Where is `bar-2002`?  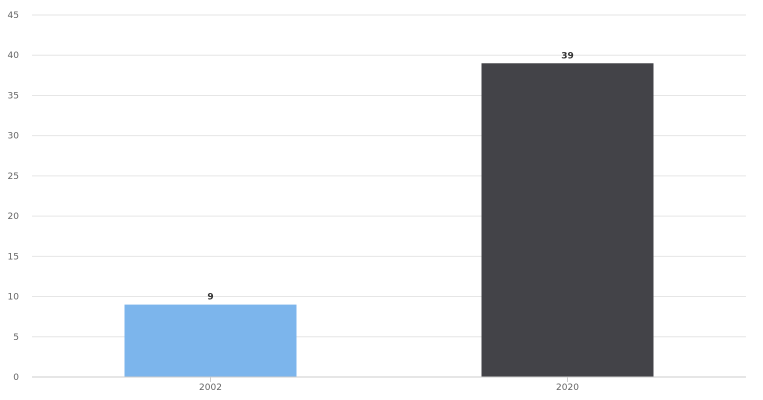
bar-2002 is located at coordinates (210, 340).